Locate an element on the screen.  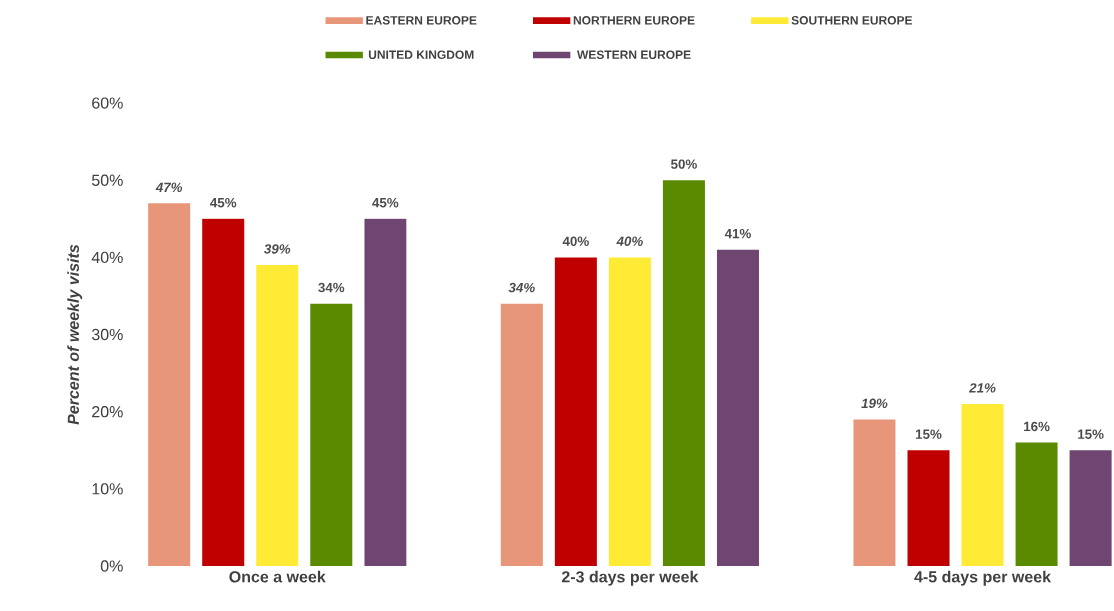
data-label: 16% is located at coordinates (1037, 426).